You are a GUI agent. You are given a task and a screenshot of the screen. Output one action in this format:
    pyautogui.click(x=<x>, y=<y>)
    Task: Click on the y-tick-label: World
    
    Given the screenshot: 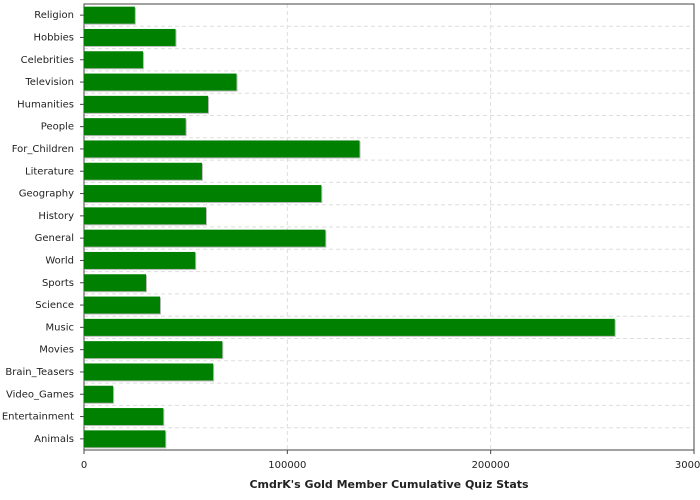 What is the action you would take?
    pyautogui.click(x=59, y=260)
    